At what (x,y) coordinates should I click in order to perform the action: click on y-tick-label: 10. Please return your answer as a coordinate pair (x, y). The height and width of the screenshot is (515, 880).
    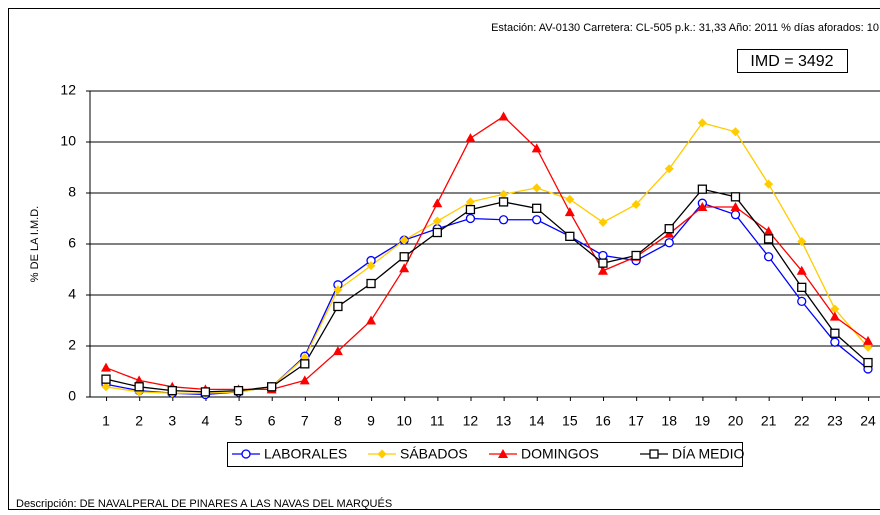
    Looking at the image, I should click on (68, 141).